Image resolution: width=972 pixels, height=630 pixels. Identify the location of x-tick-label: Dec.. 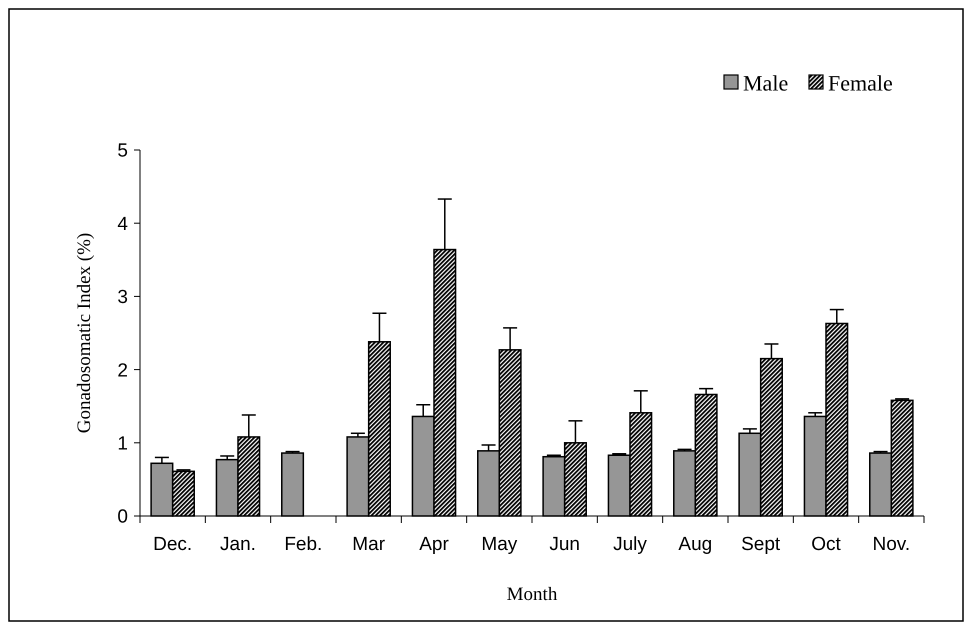
(172, 544).